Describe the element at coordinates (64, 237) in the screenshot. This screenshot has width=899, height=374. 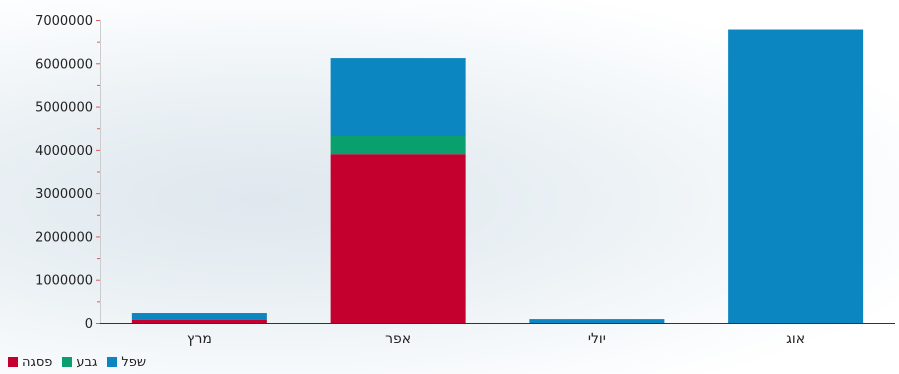
I see `y-tick-label: 2000000` at that location.